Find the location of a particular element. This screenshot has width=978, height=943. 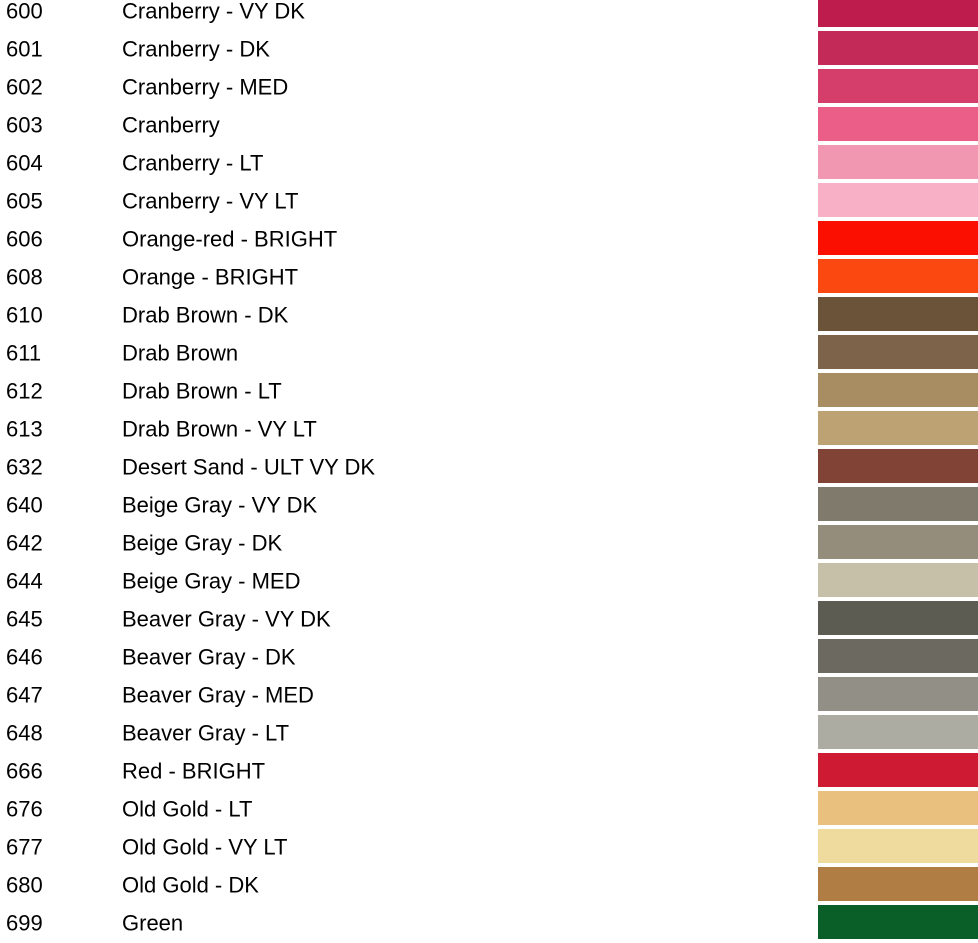

color-name: Green is located at coordinates (153, 923).